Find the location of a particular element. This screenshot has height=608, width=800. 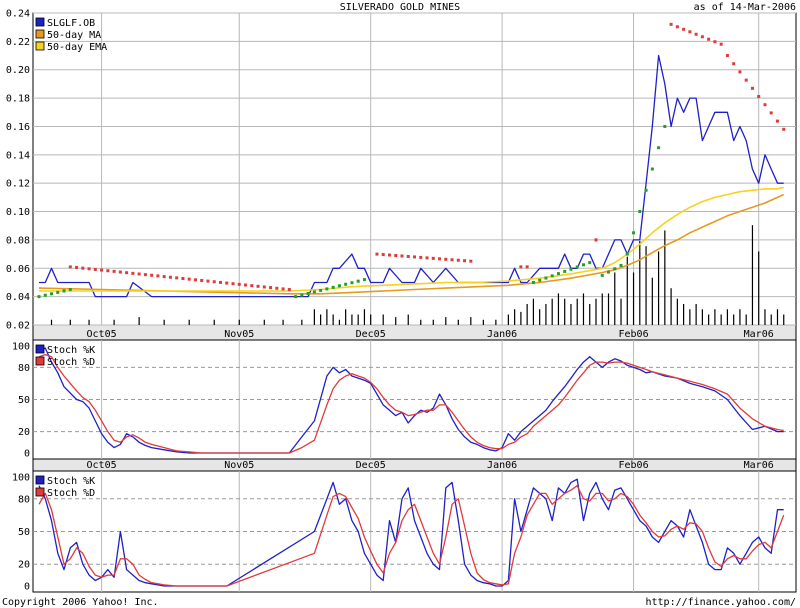

source-url: http://finance.yahoo.com/ is located at coordinates (720, 602).